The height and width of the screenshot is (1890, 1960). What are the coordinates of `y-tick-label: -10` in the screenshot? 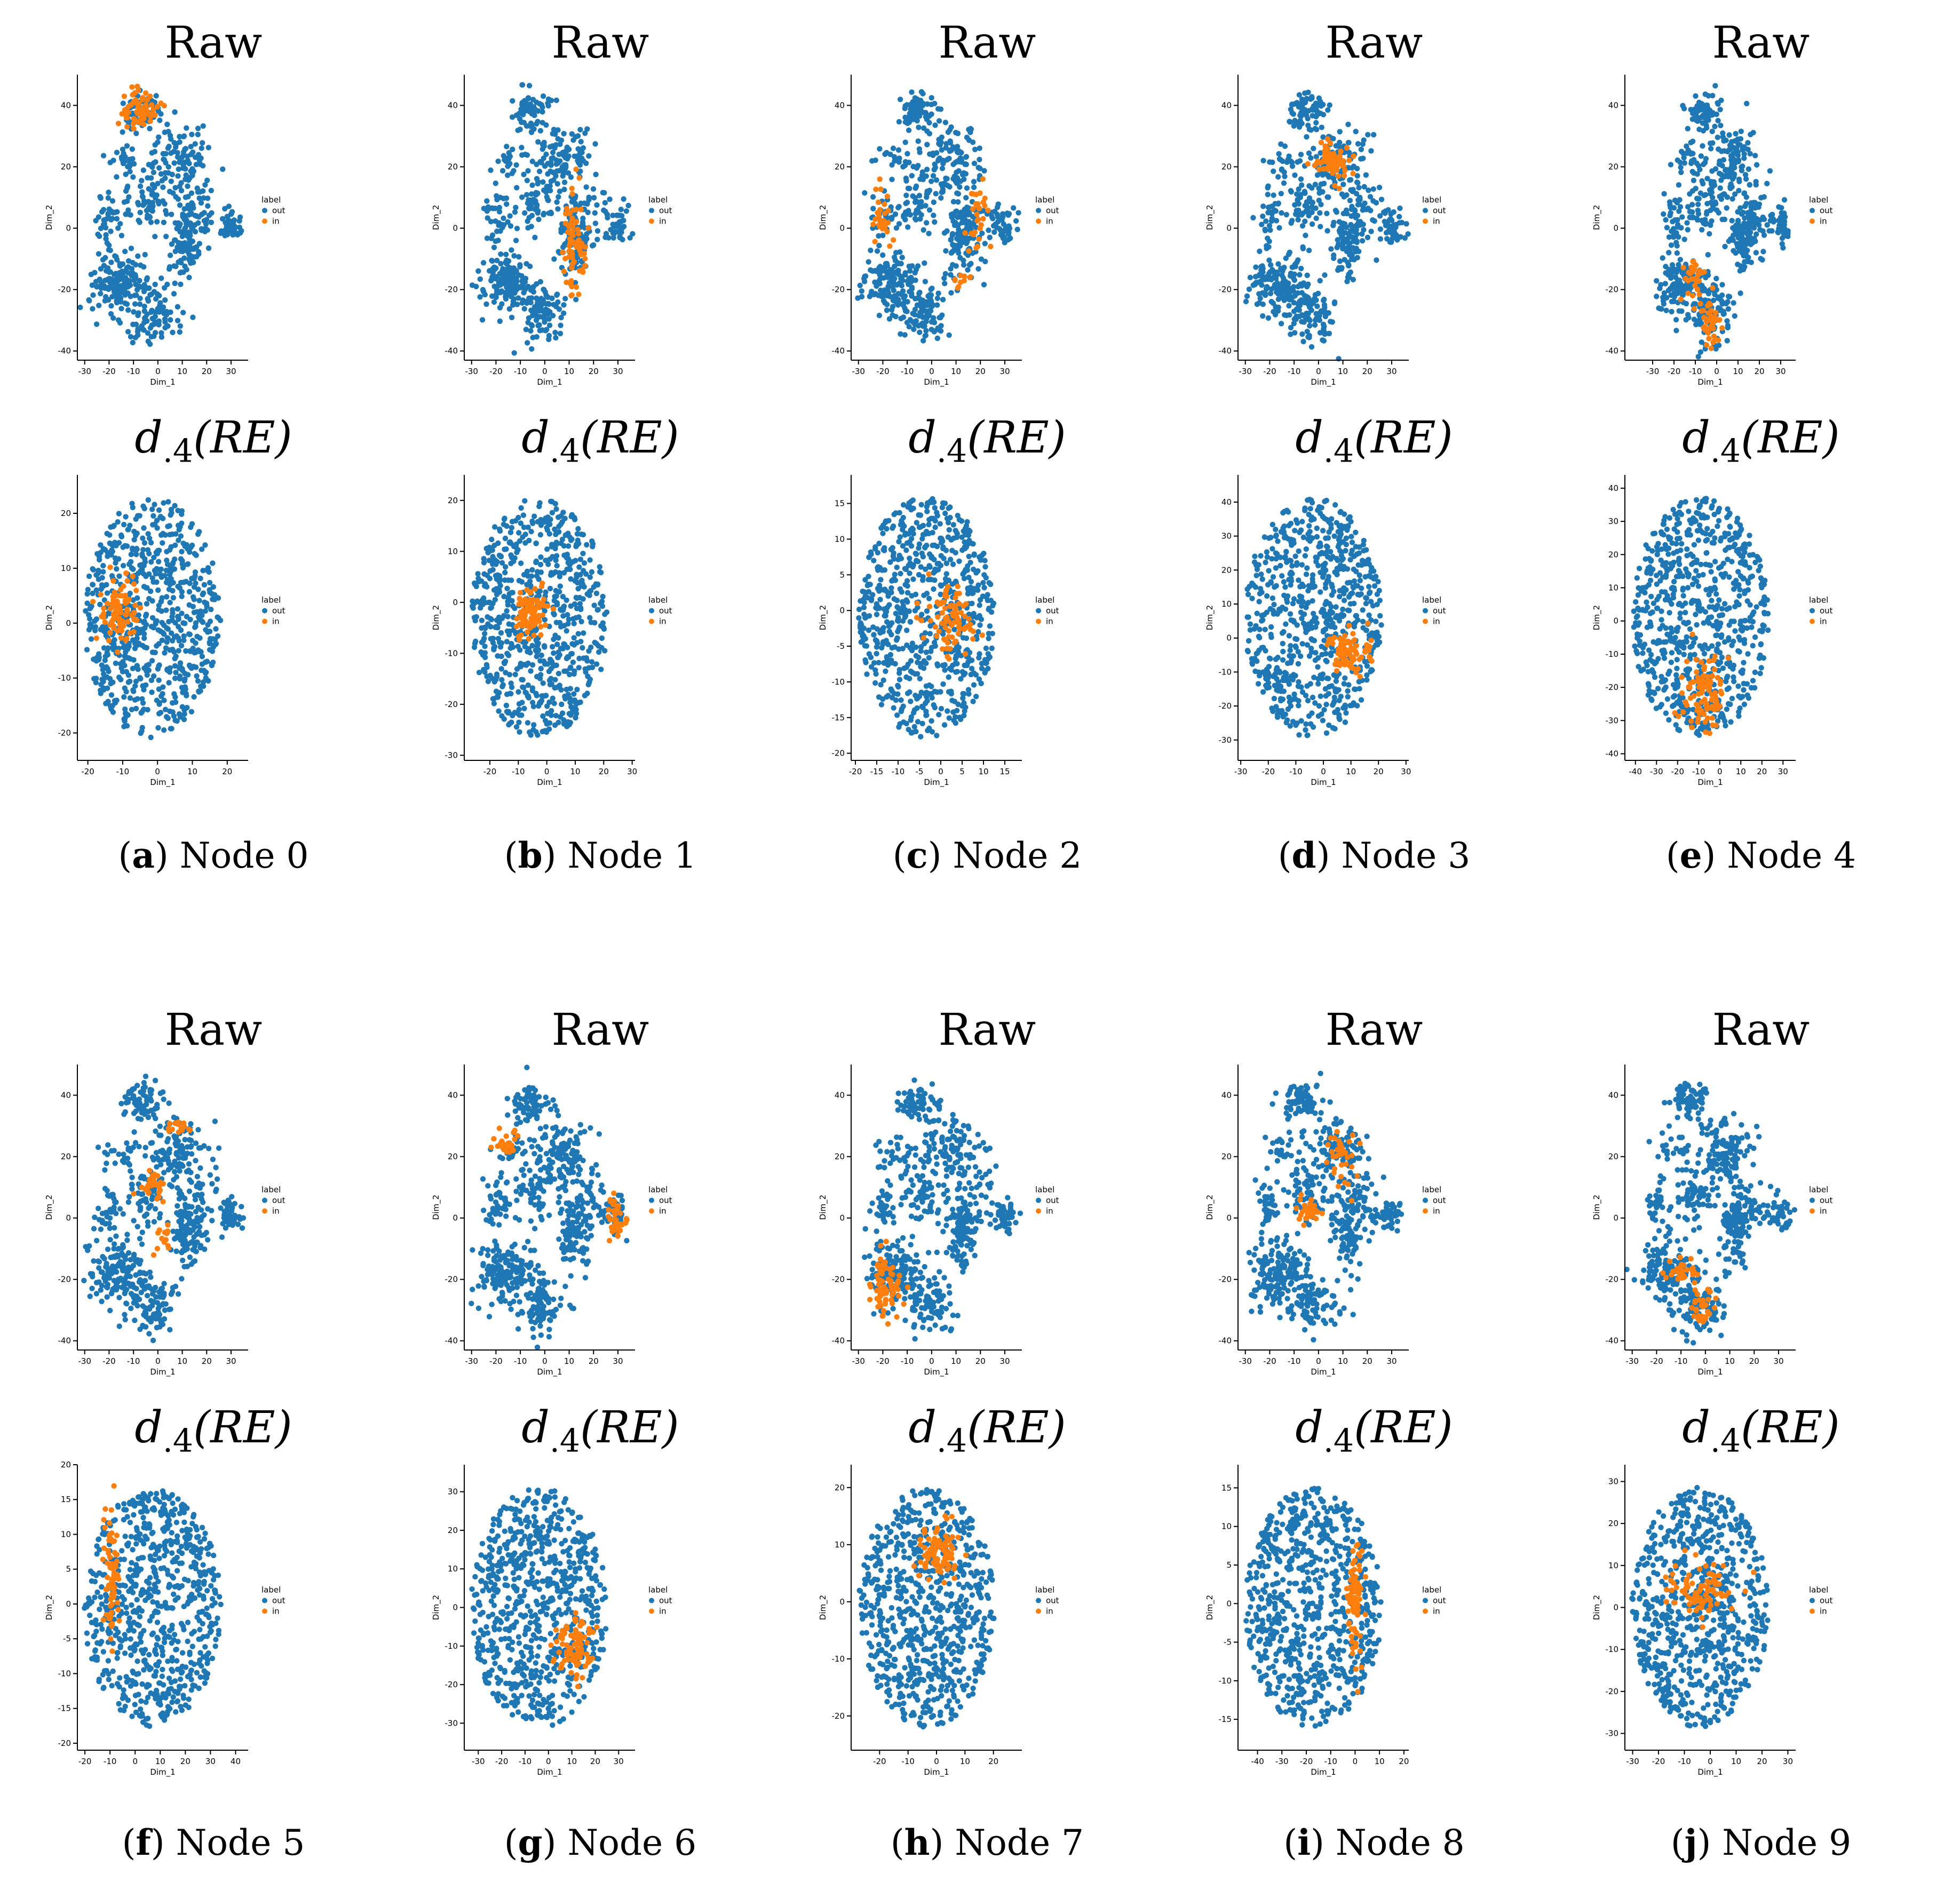 It's located at (451, 653).